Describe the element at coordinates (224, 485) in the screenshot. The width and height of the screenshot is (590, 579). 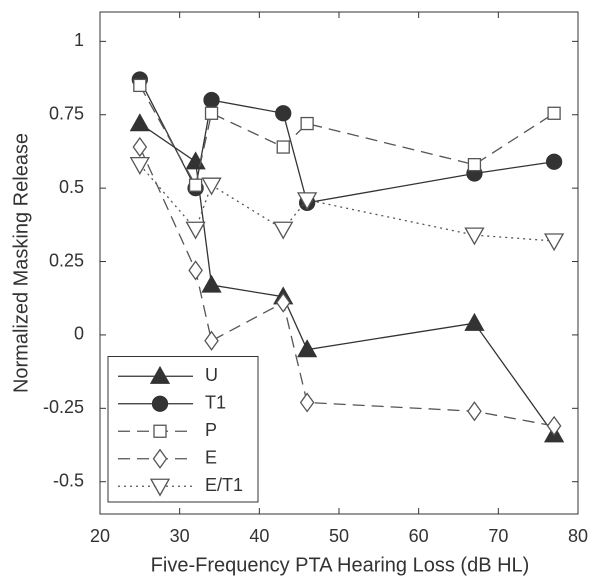
I see `legend-label: E/T1` at that location.